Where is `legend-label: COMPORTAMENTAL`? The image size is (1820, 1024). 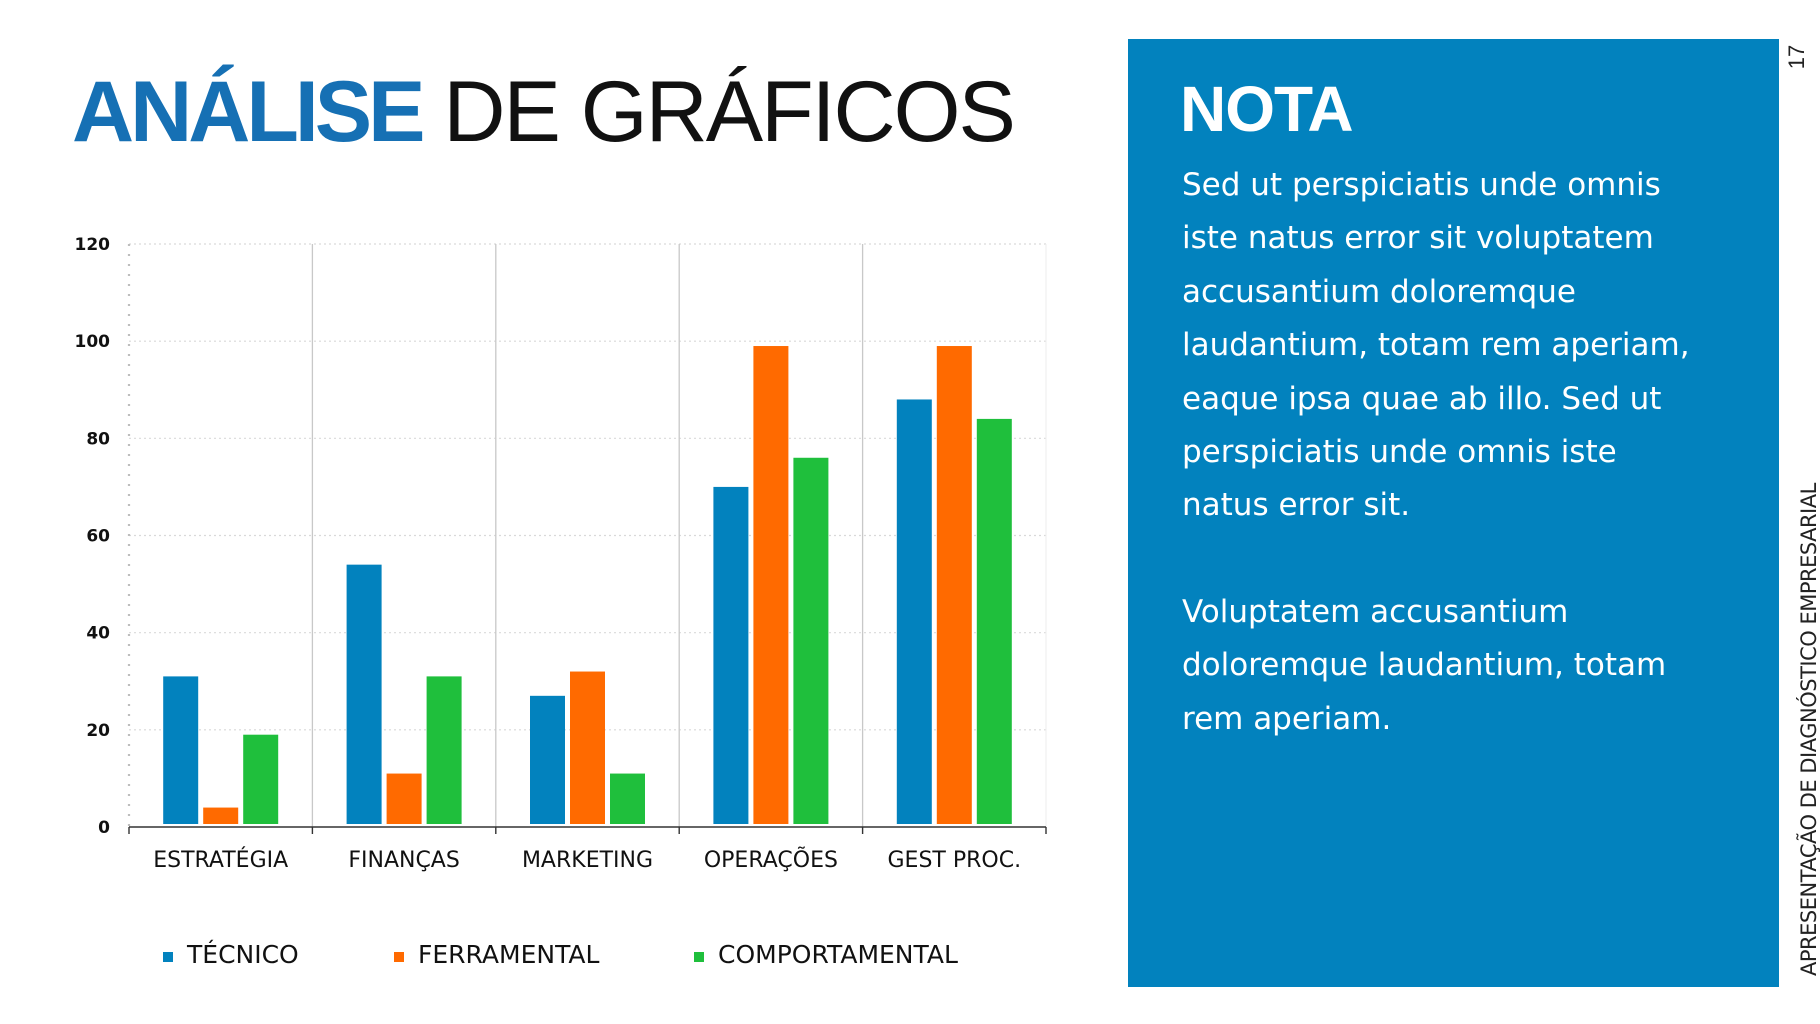
legend-label: COMPORTAMENTAL is located at coordinates (838, 954).